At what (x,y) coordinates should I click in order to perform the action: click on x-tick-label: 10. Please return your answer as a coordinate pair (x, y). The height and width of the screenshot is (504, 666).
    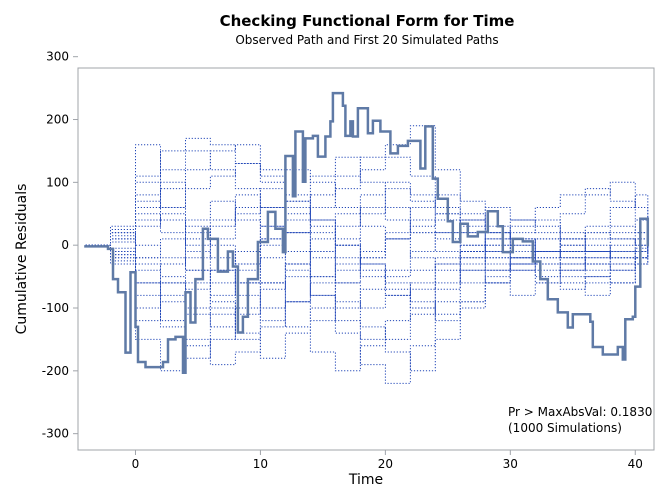
    Looking at the image, I should click on (260, 464).